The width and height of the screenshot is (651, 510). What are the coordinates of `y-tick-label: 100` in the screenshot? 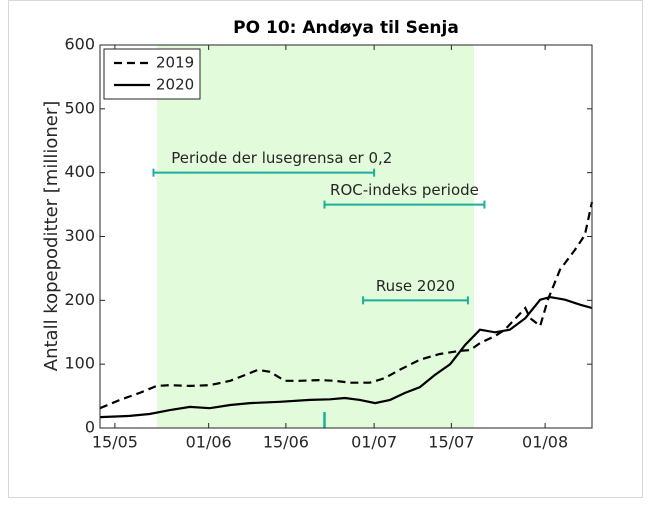 It's located at (79, 363).